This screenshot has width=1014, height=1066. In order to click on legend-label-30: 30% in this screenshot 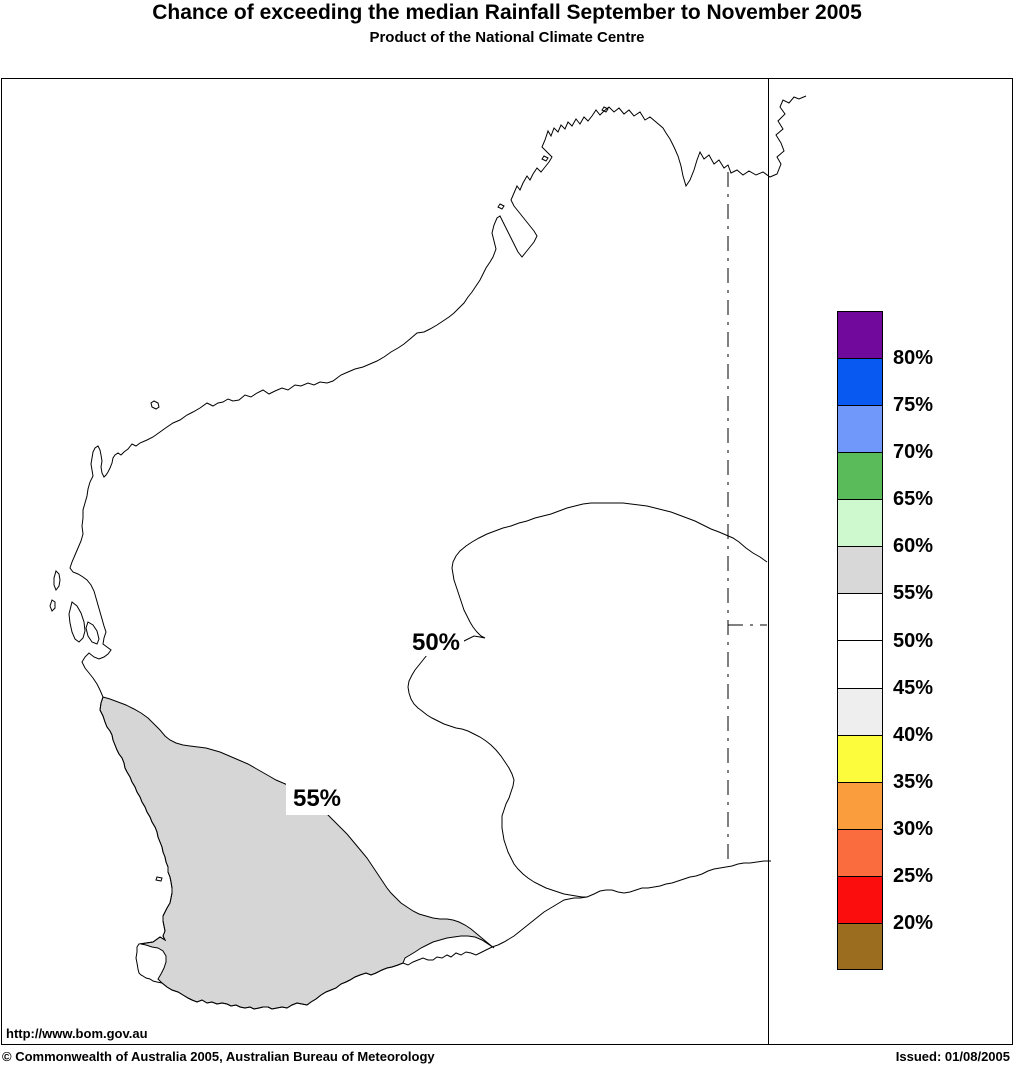, I will do `click(913, 828)`.